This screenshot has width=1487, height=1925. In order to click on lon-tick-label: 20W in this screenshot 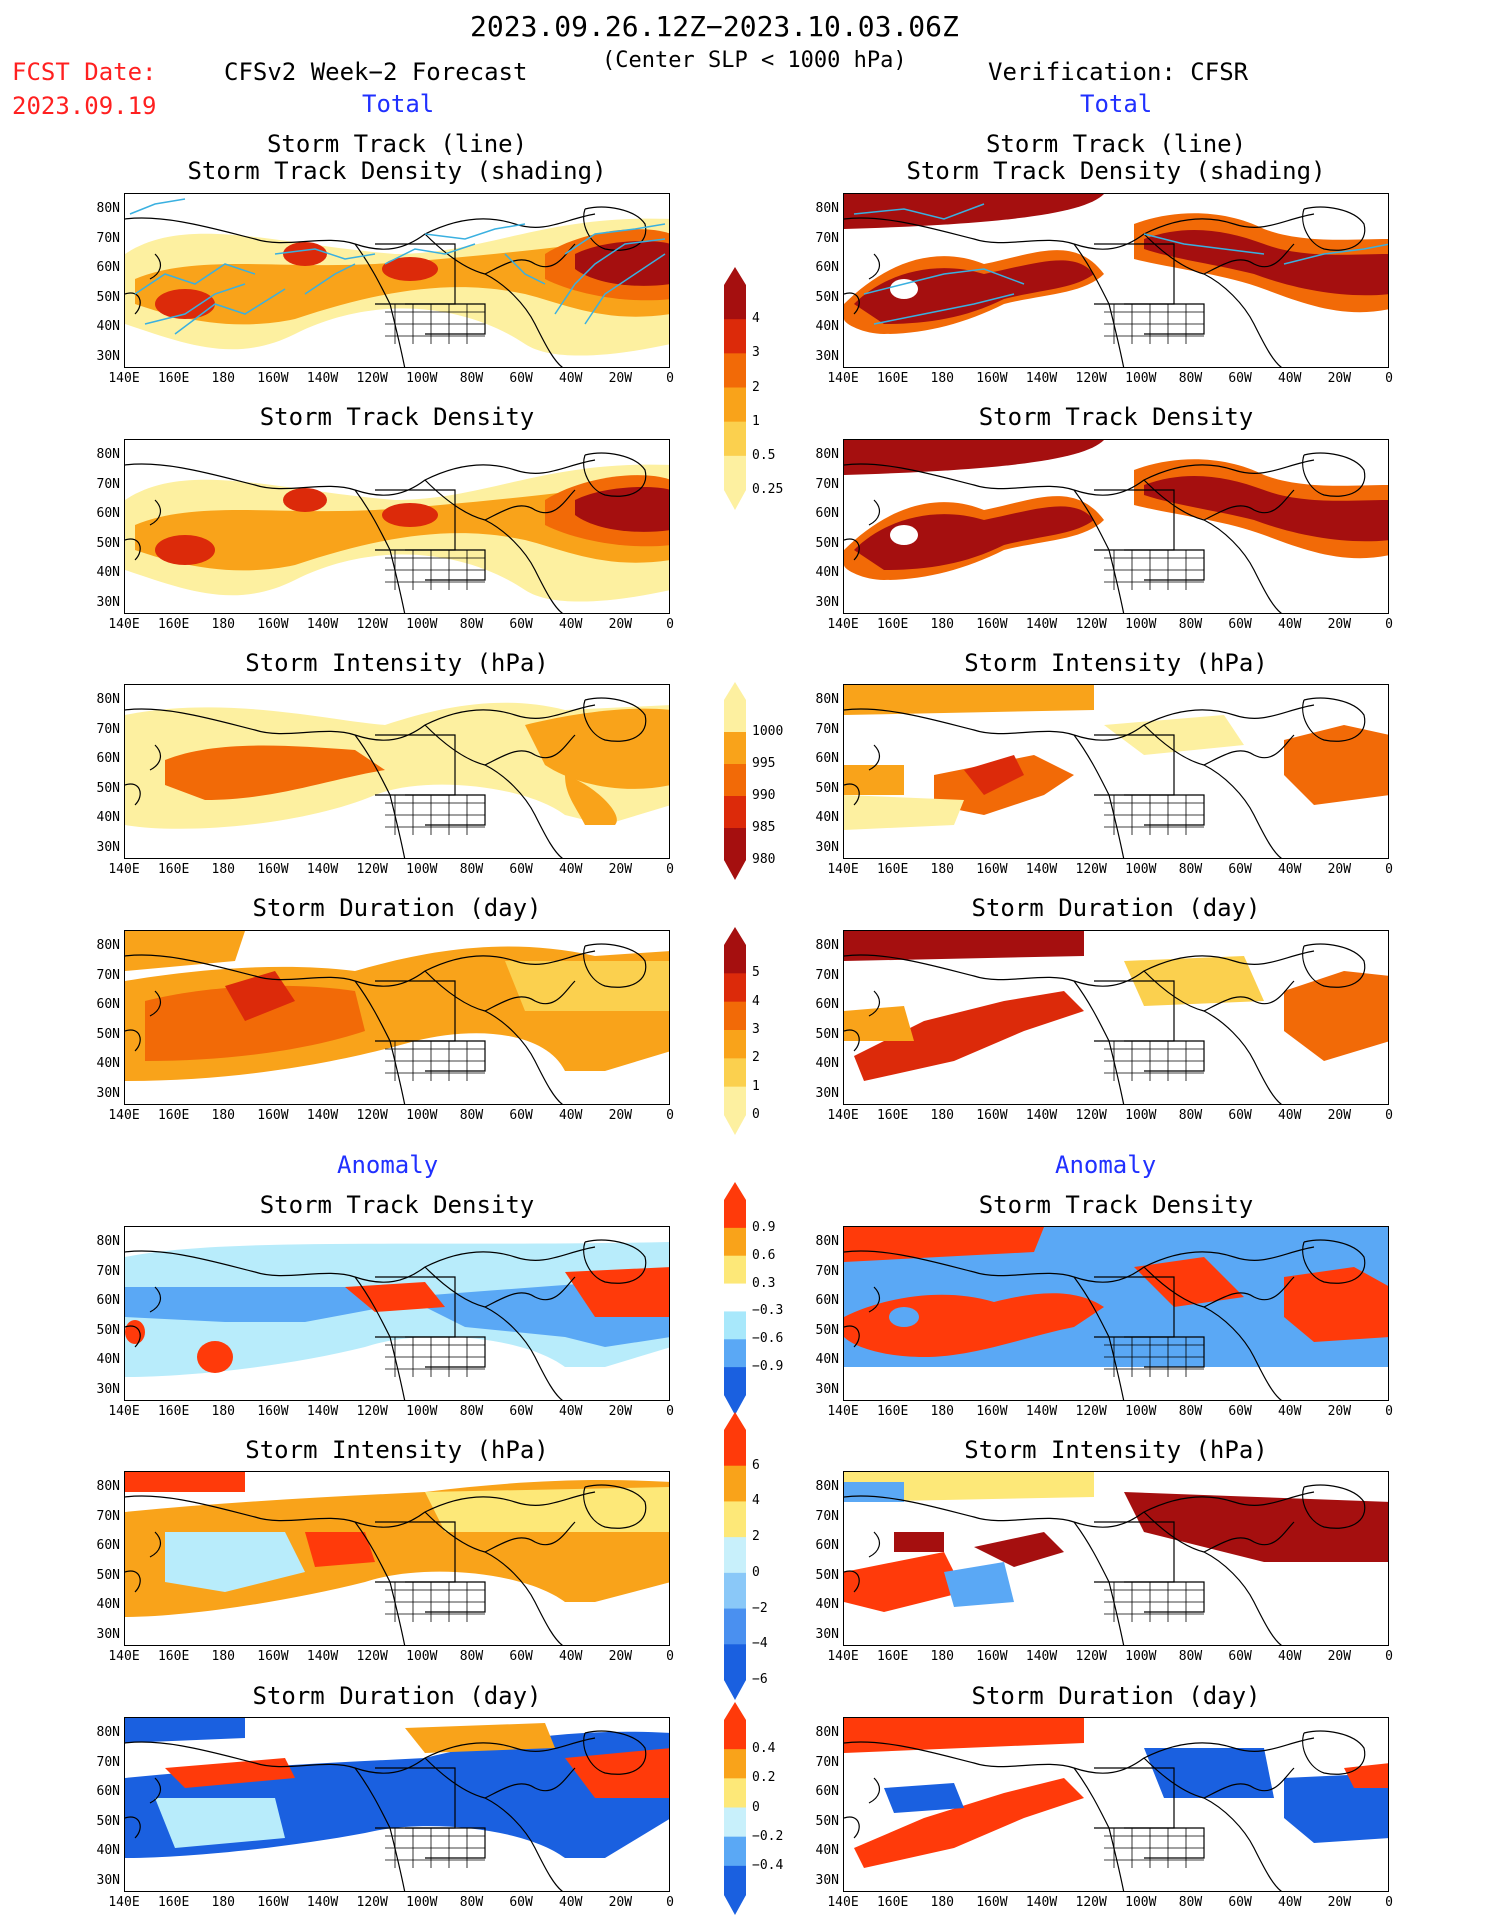, I will do `click(1339, 1902)`.